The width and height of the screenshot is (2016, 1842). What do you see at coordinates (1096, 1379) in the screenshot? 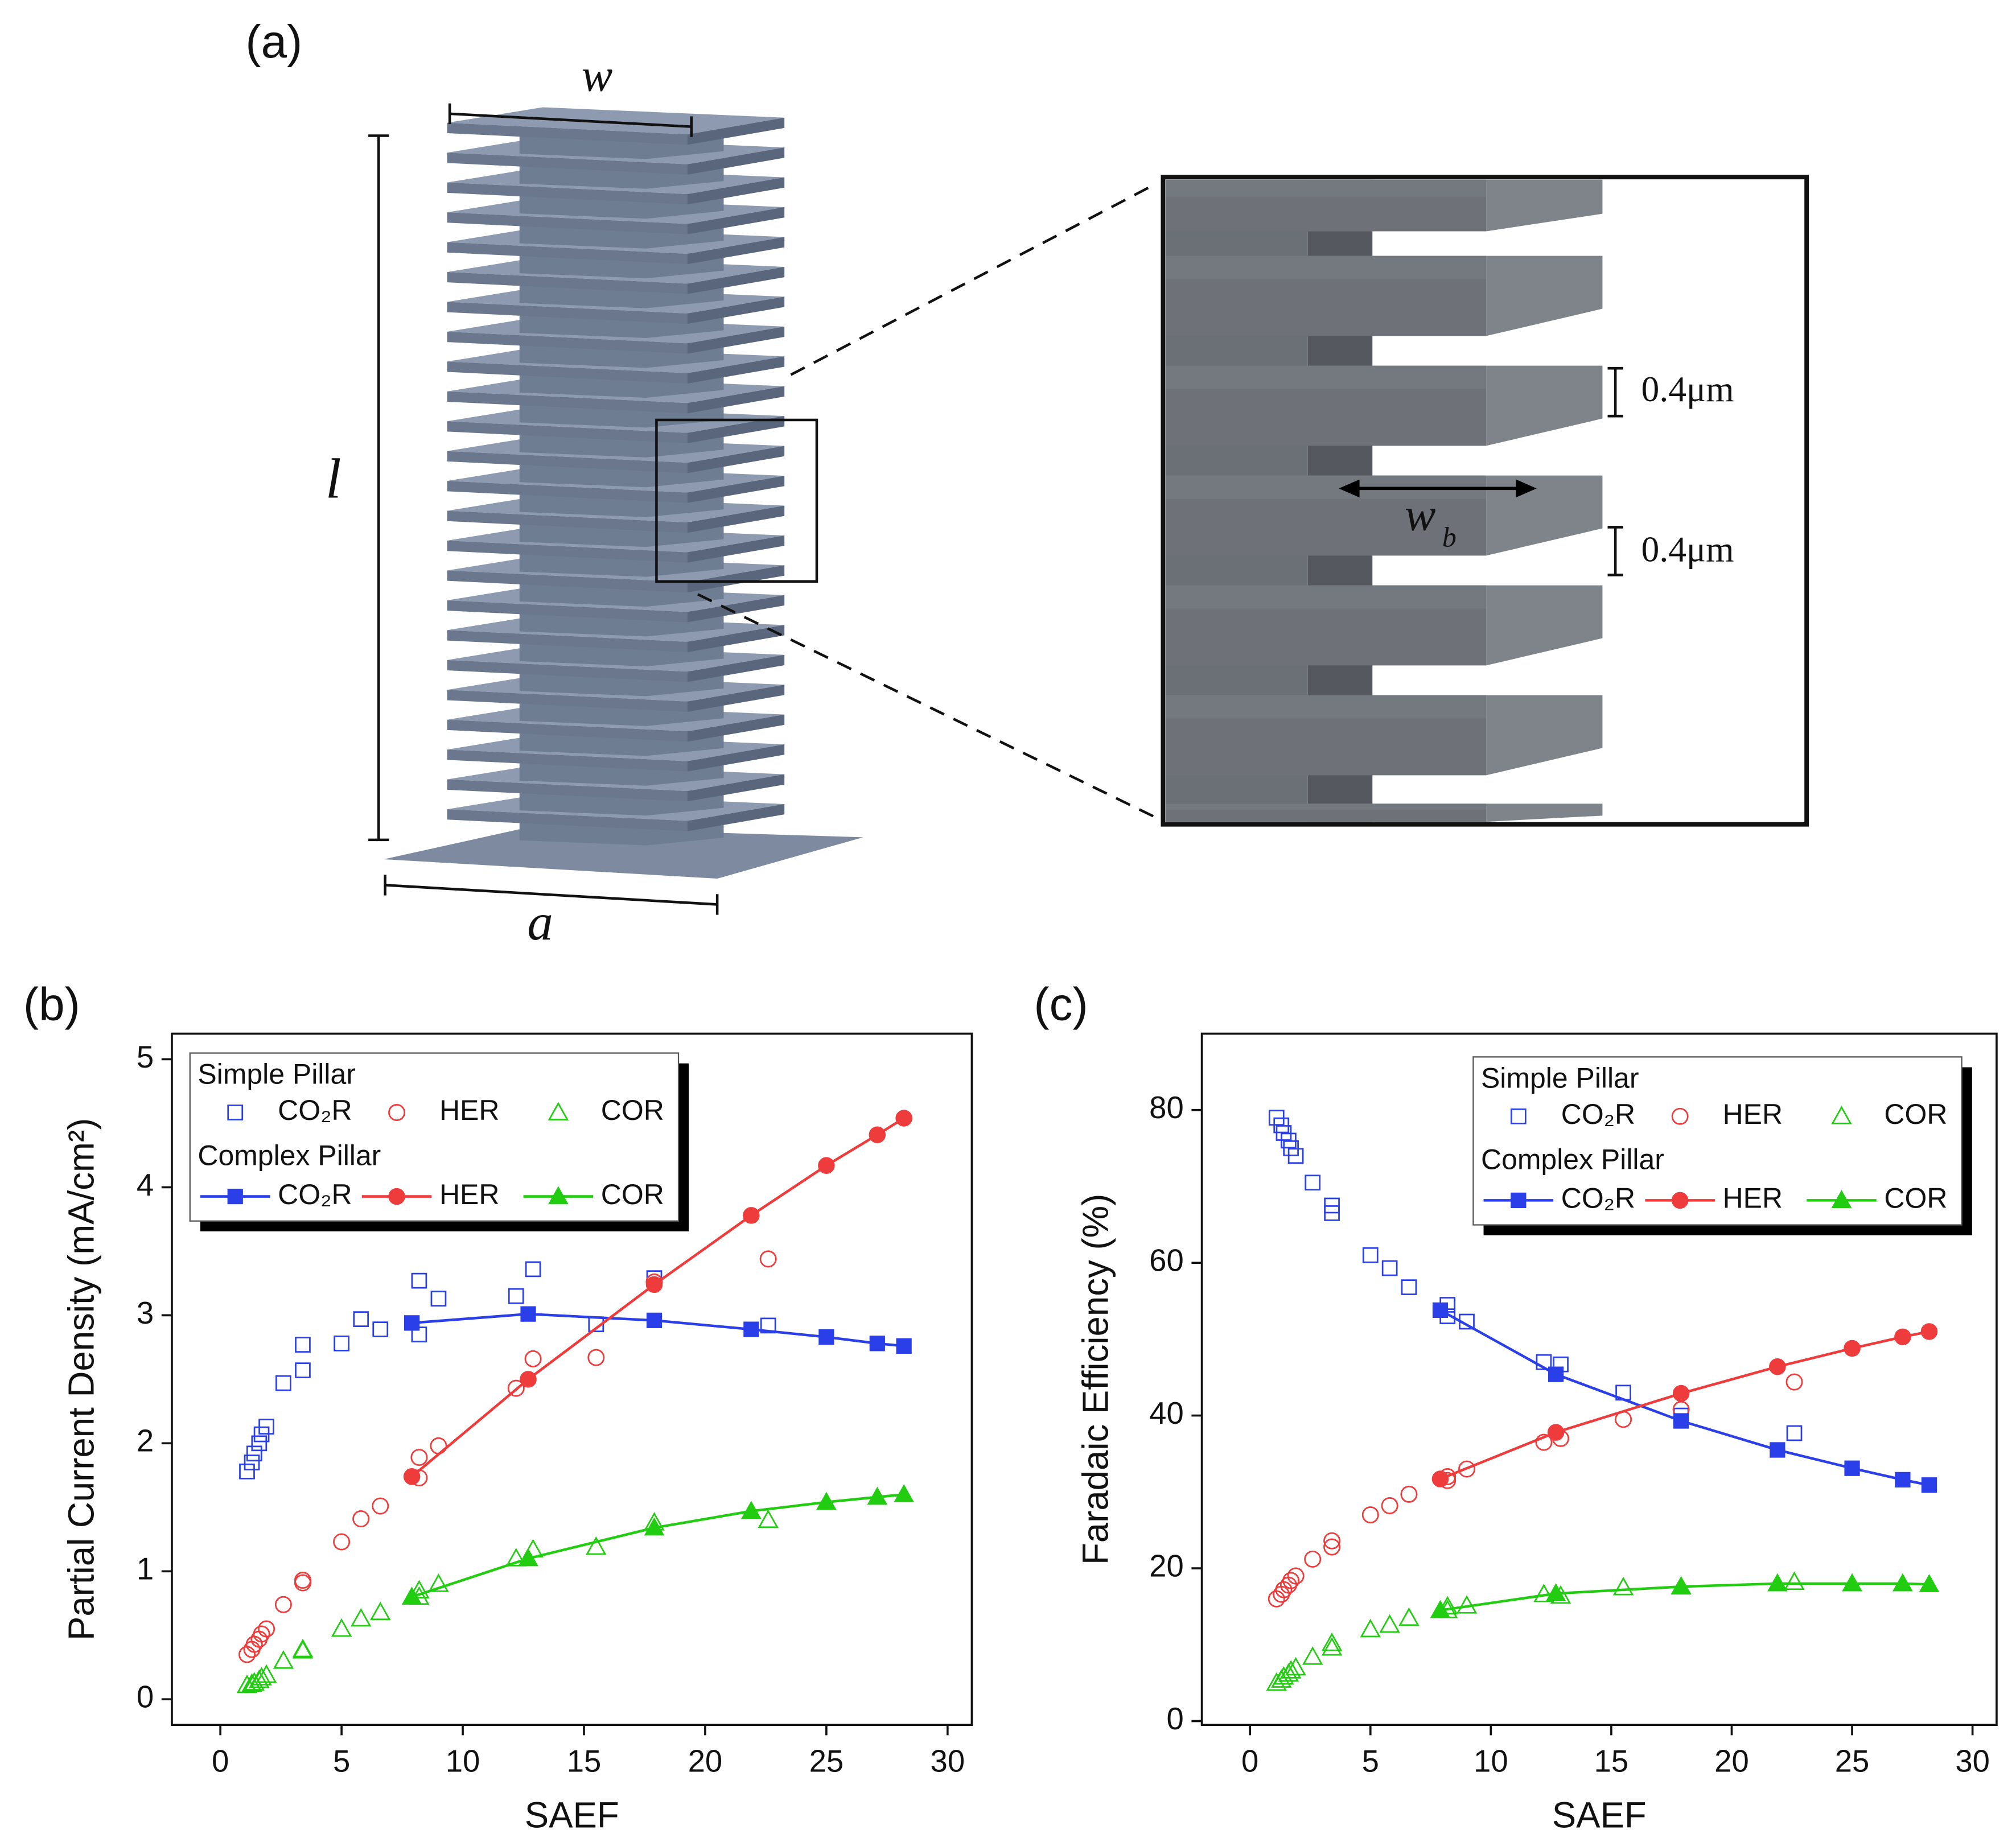
I see `y-axis-label: Faradaic Efficiency (%)` at bounding box center [1096, 1379].